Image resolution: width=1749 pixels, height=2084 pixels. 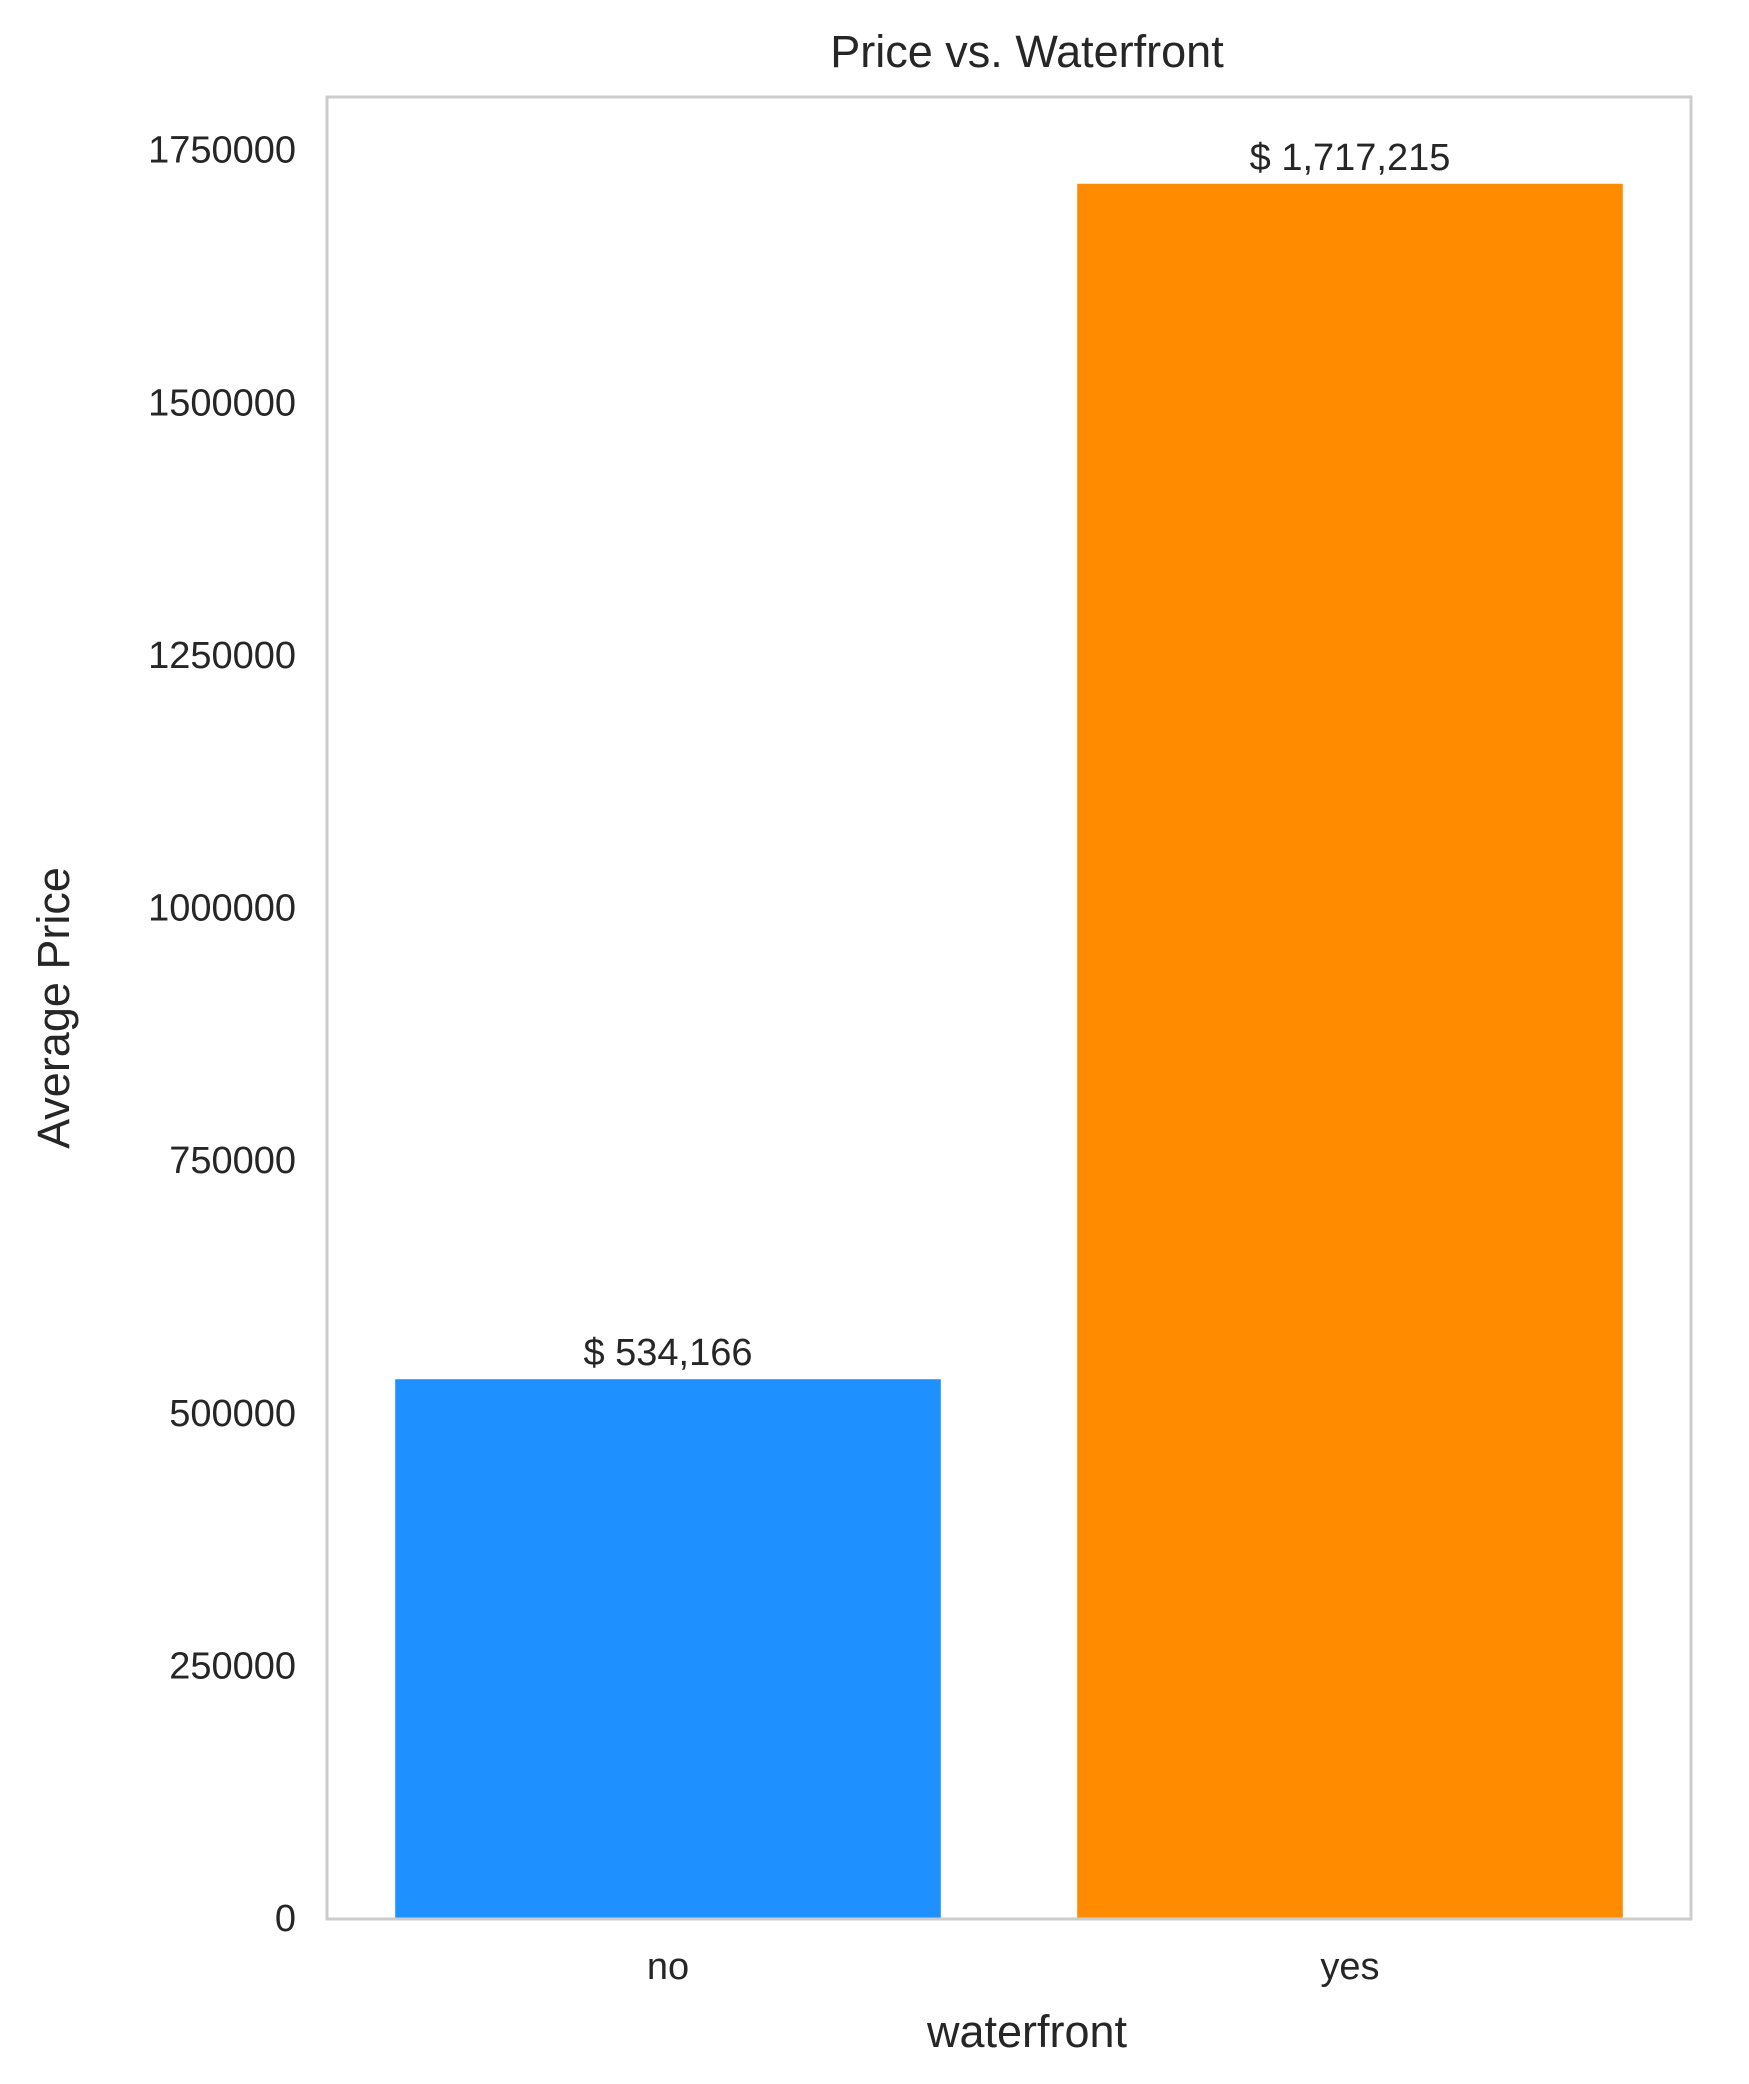 I want to click on bar-no, so click(x=668, y=1649).